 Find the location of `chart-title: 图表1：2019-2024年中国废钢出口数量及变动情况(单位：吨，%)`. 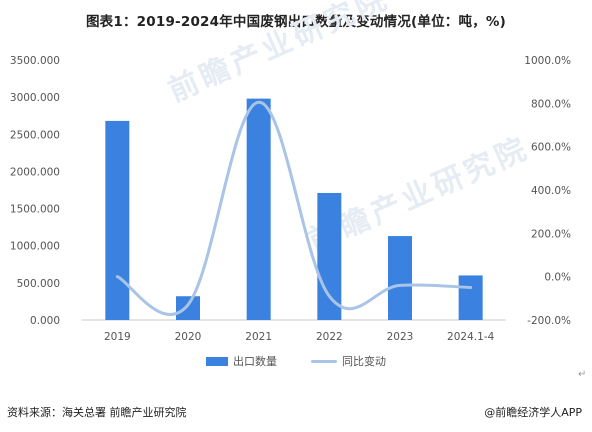

chart-title: 图表1：2019-2024年中国废钢出口数量及变动情况(单位：吨，%) is located at coordinates (295, 22).